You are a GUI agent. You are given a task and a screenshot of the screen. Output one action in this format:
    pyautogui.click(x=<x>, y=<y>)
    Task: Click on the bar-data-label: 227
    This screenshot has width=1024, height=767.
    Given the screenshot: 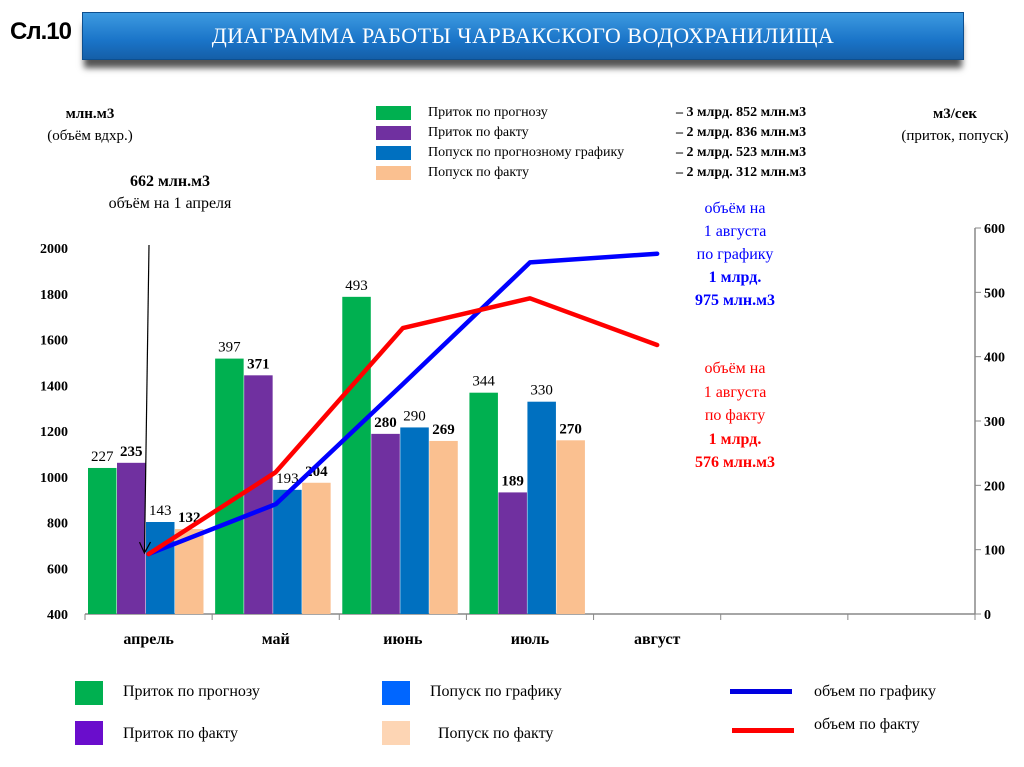 What is the action you would take?
    pyautogui.click(x=102, y=457)
    